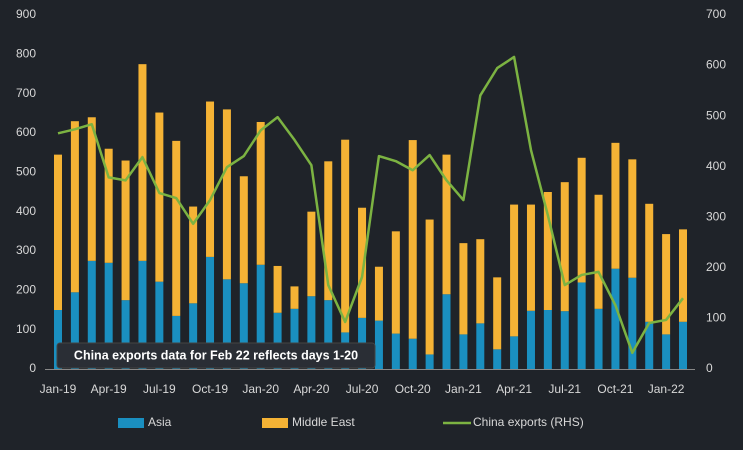 The width and height of the screenshot is (743, 450). Describe the element at coordinates (716, 65) in the screenshot. I see `y2-tick-label: 600` at that location.